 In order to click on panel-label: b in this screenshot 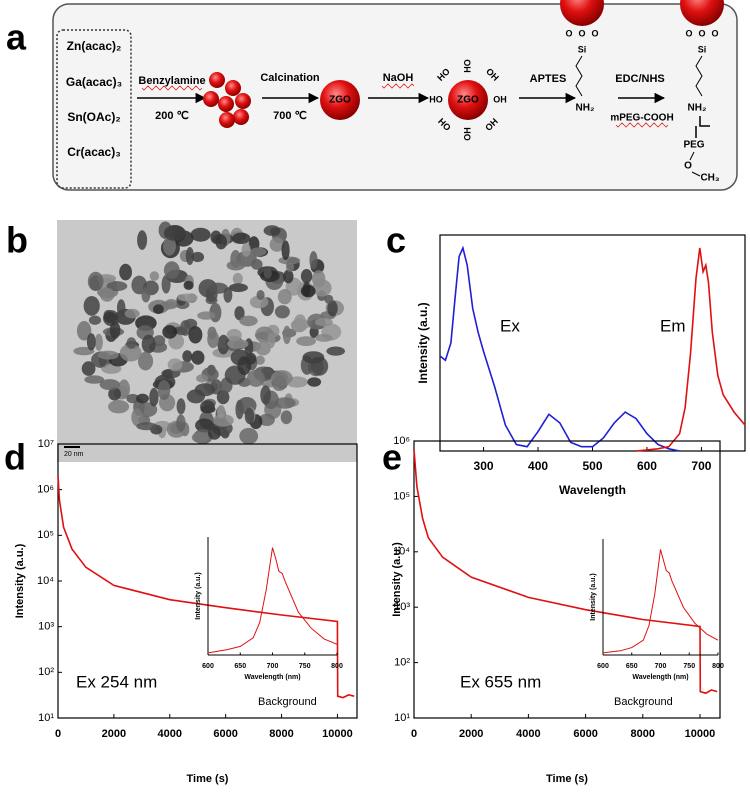, I will do `click(17, 240)`.